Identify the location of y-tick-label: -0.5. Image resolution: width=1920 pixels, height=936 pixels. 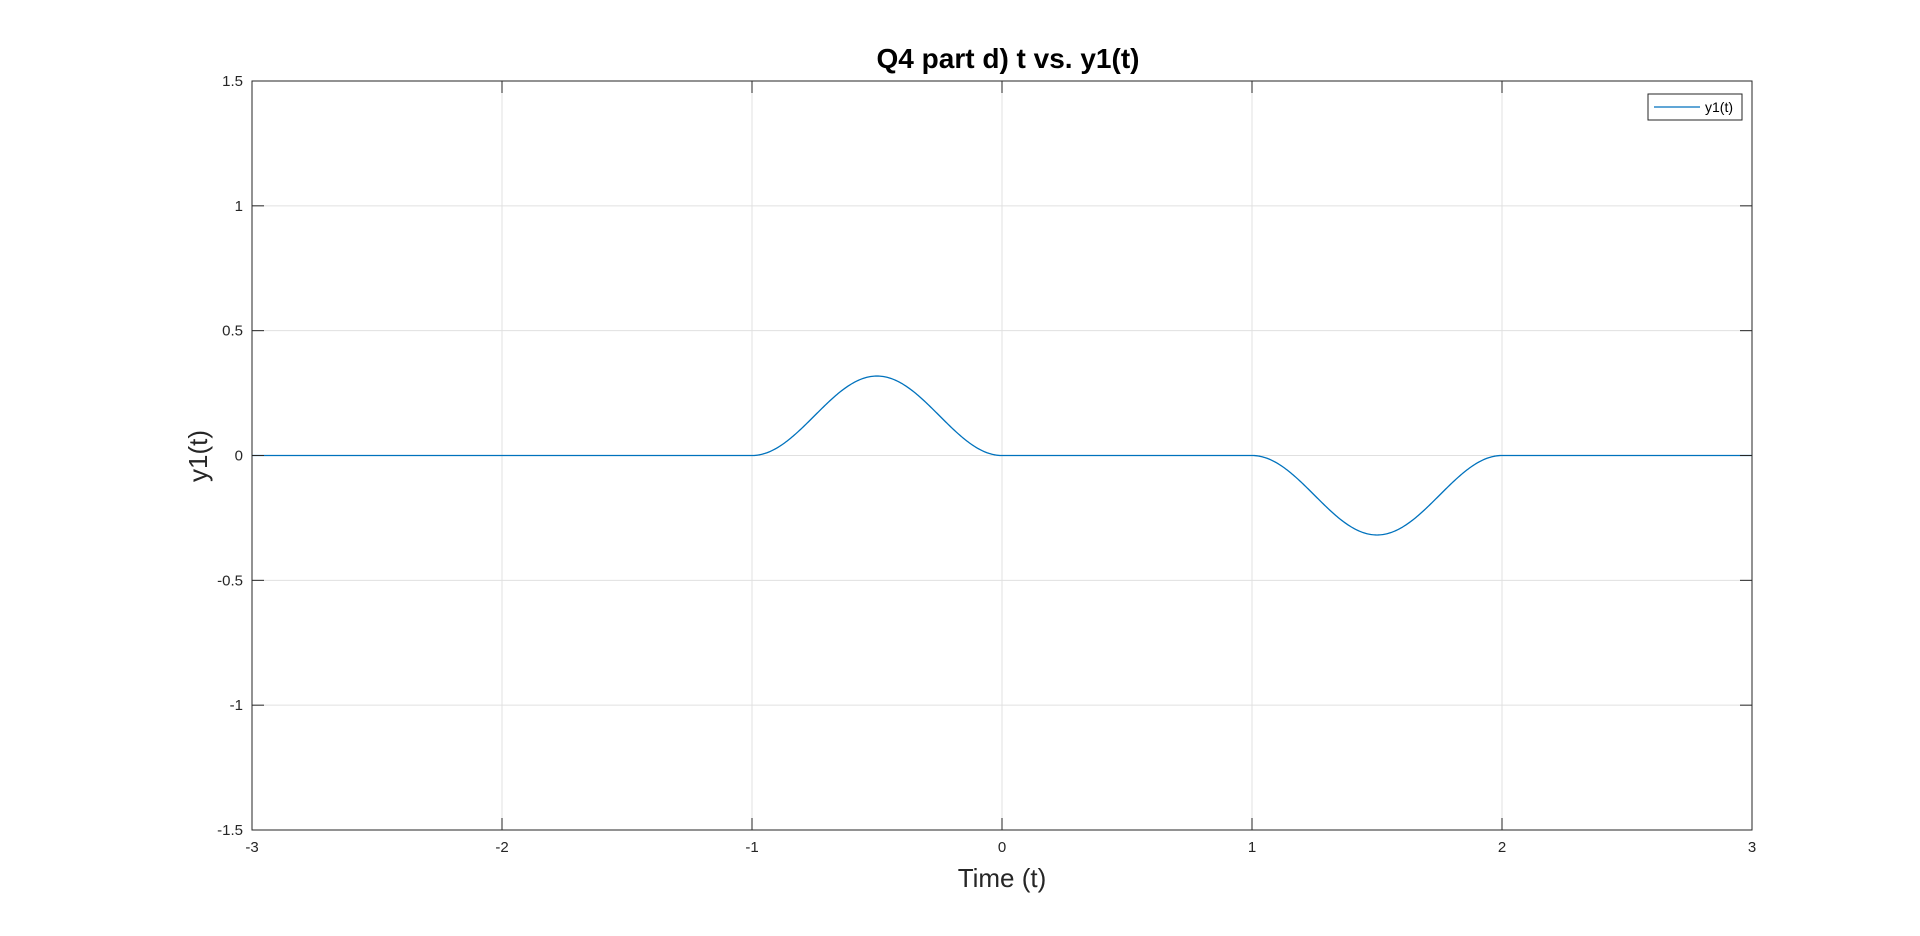
(230, 580).